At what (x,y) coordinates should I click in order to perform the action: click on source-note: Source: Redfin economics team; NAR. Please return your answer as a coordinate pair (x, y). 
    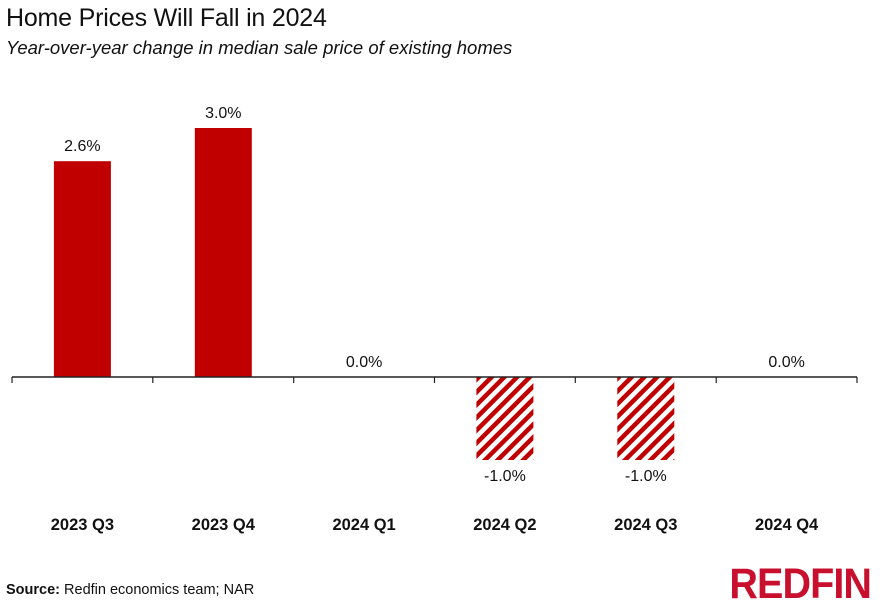
    Looking at the image, I should click on (130, 590).